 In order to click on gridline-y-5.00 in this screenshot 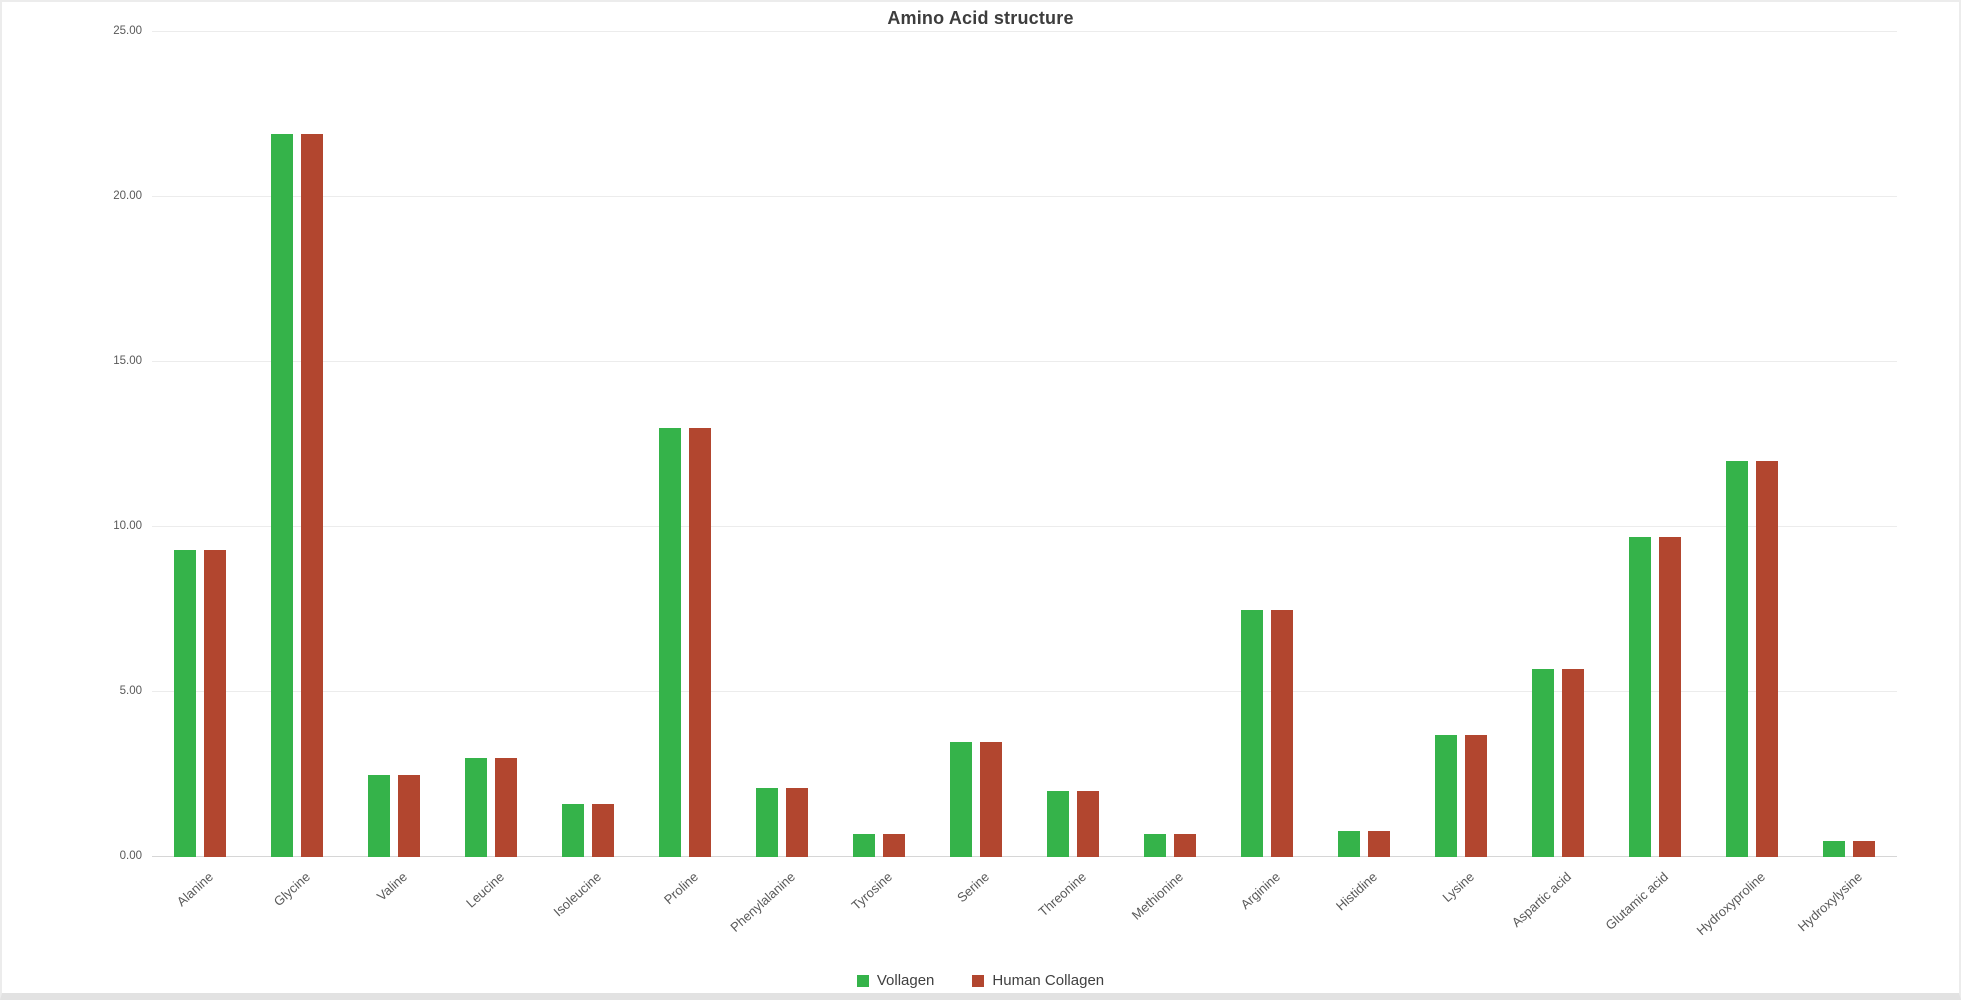, I will do `click(1024, 691)`.